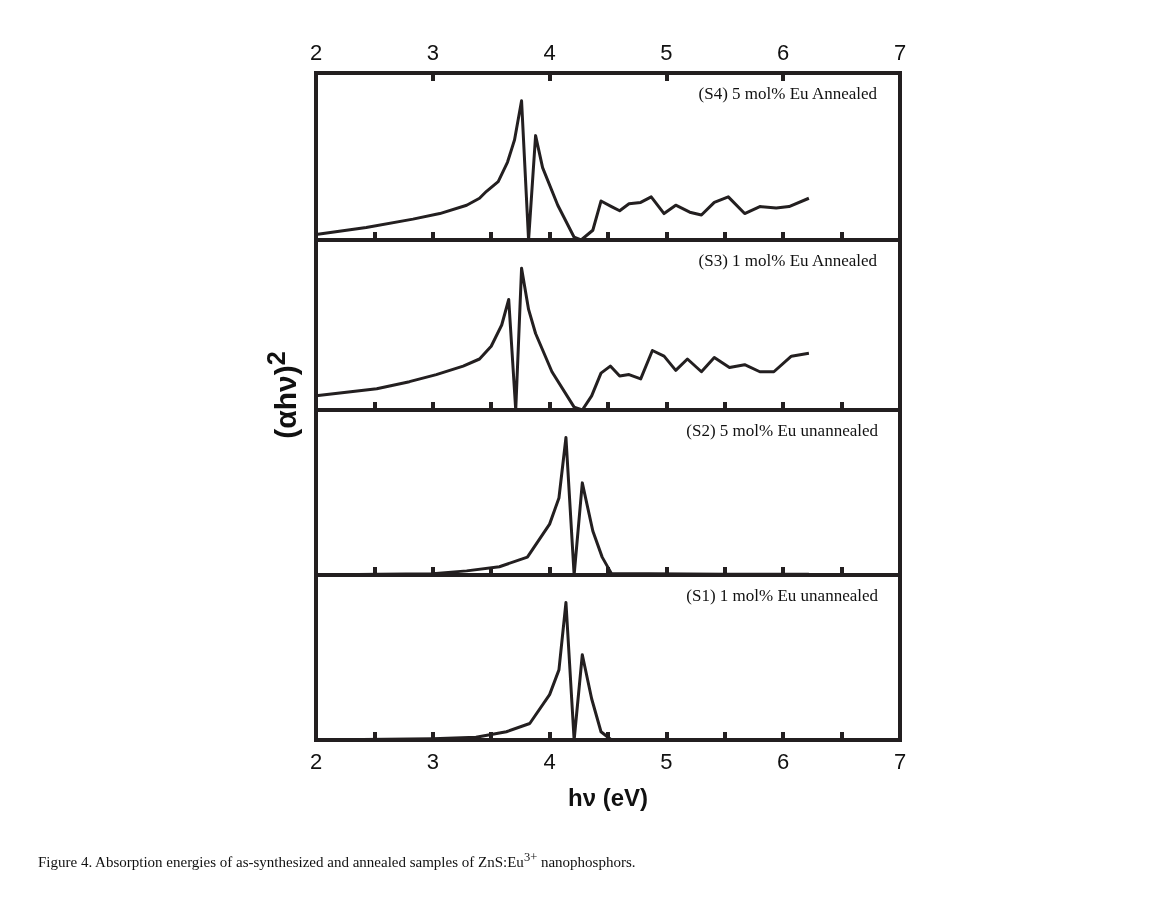  What do you see at coordinates (666, 761) in the screenshot?
I see `x-tick-label: 5` at bounding box center [666, 761].